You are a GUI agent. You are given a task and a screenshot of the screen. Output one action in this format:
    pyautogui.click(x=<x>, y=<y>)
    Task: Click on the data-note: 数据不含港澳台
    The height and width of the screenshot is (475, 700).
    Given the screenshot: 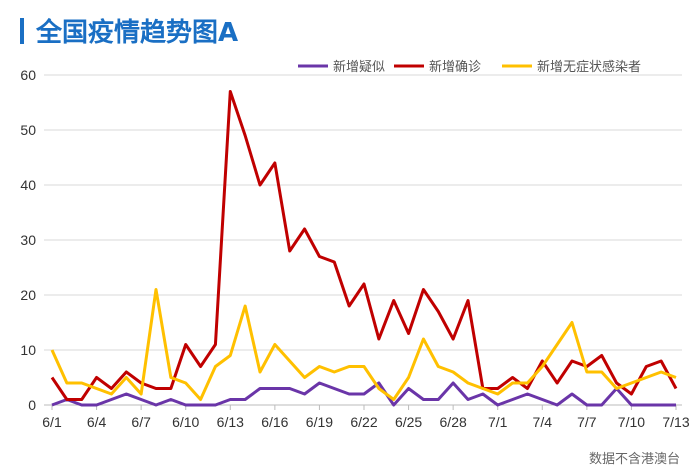 What is the action you would take?
    pyautogui.click(x=634, y=459)
    